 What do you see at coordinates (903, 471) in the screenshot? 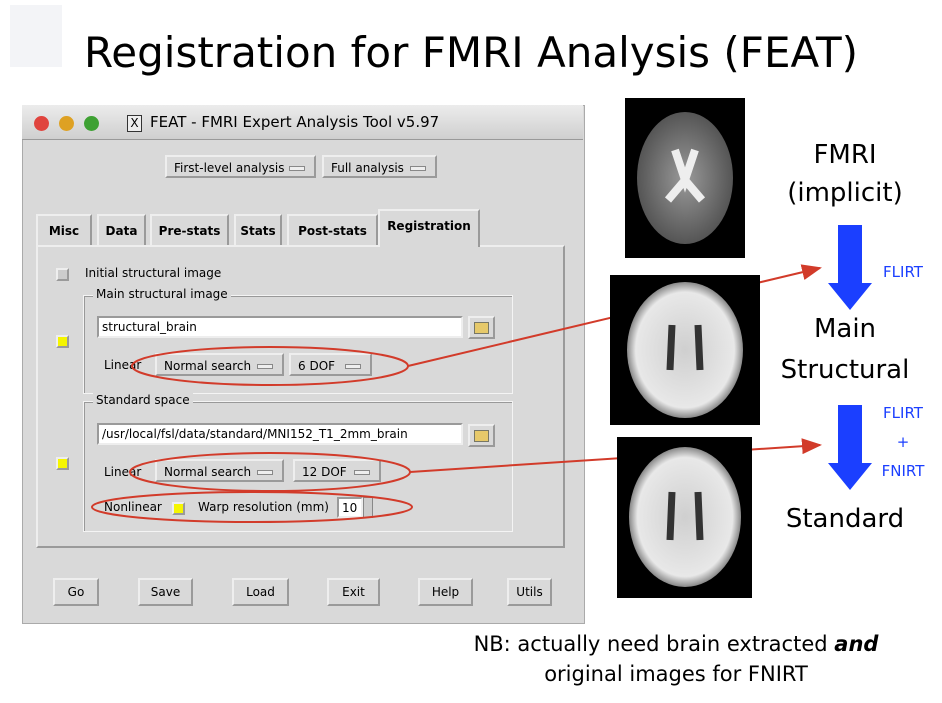
I see `arrow-label: FNIRT` at bounding box center [903, 471].